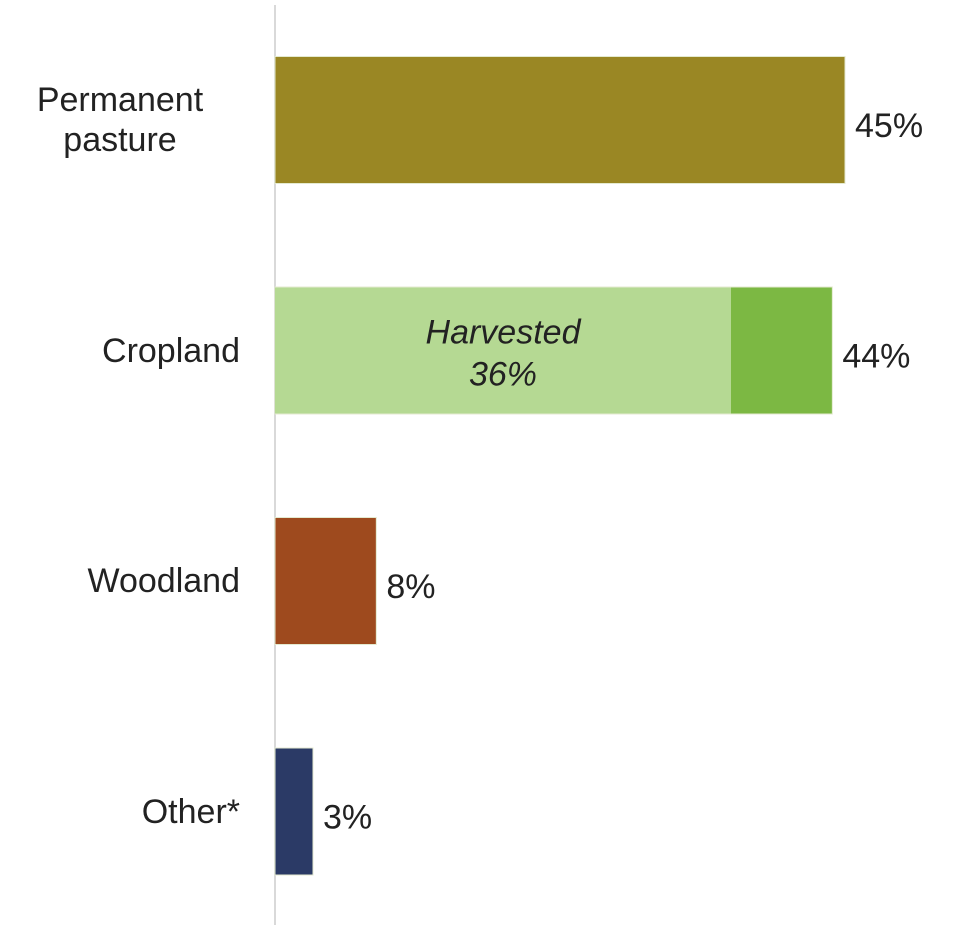 The height and width of the screenshot is (925, 968). I want to click on value-label: 3%, so click(347, 817).